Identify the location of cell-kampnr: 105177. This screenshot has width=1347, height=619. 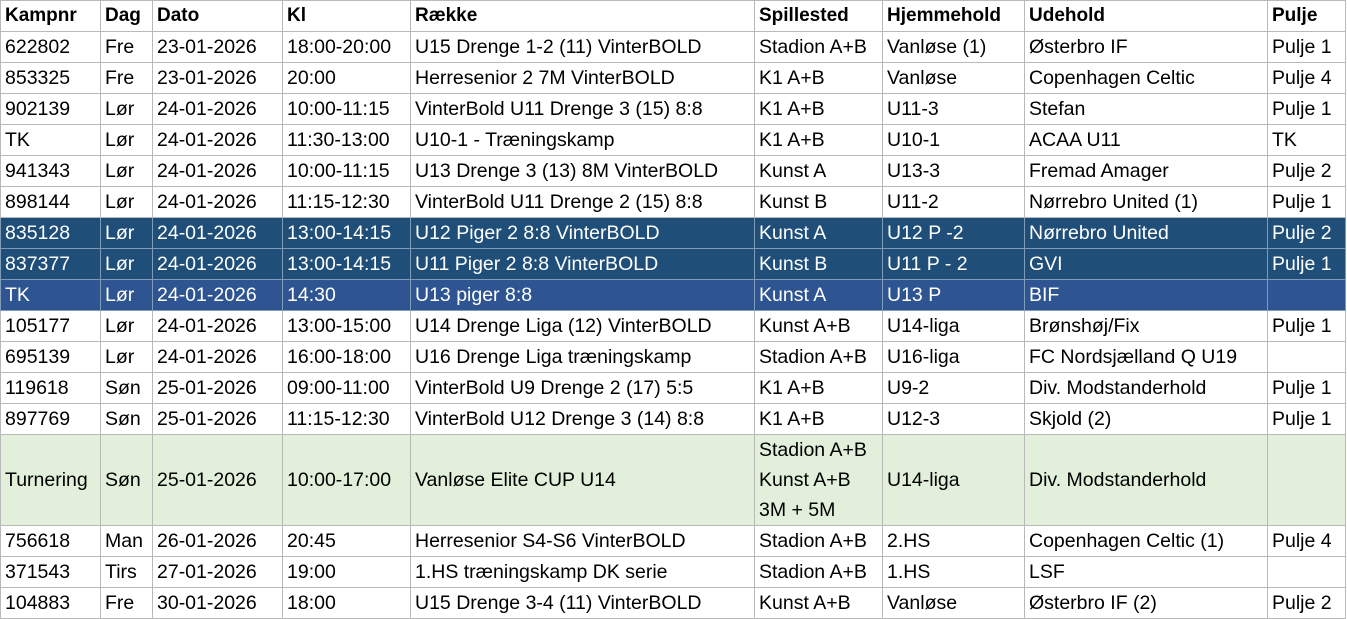
(50, 326).